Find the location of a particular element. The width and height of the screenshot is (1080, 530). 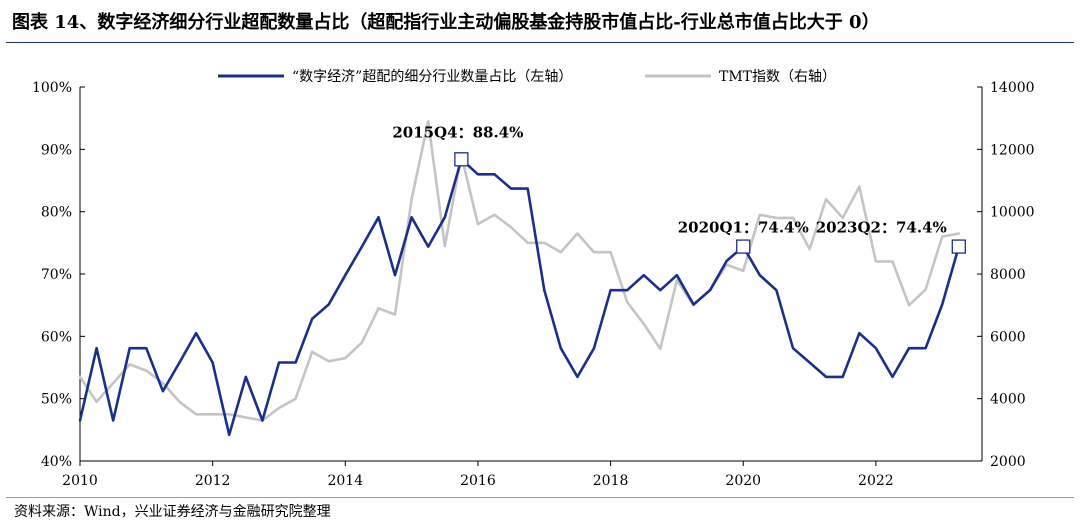

x-tick-label: 2018 is located at coordinates (611, 481).